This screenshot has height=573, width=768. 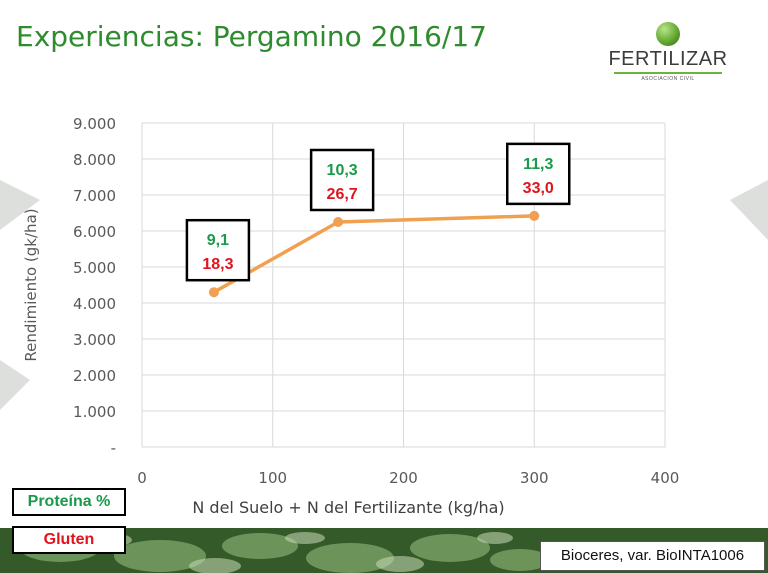 I want to click on x-tick-label: 200, so click(x=403, y=478).